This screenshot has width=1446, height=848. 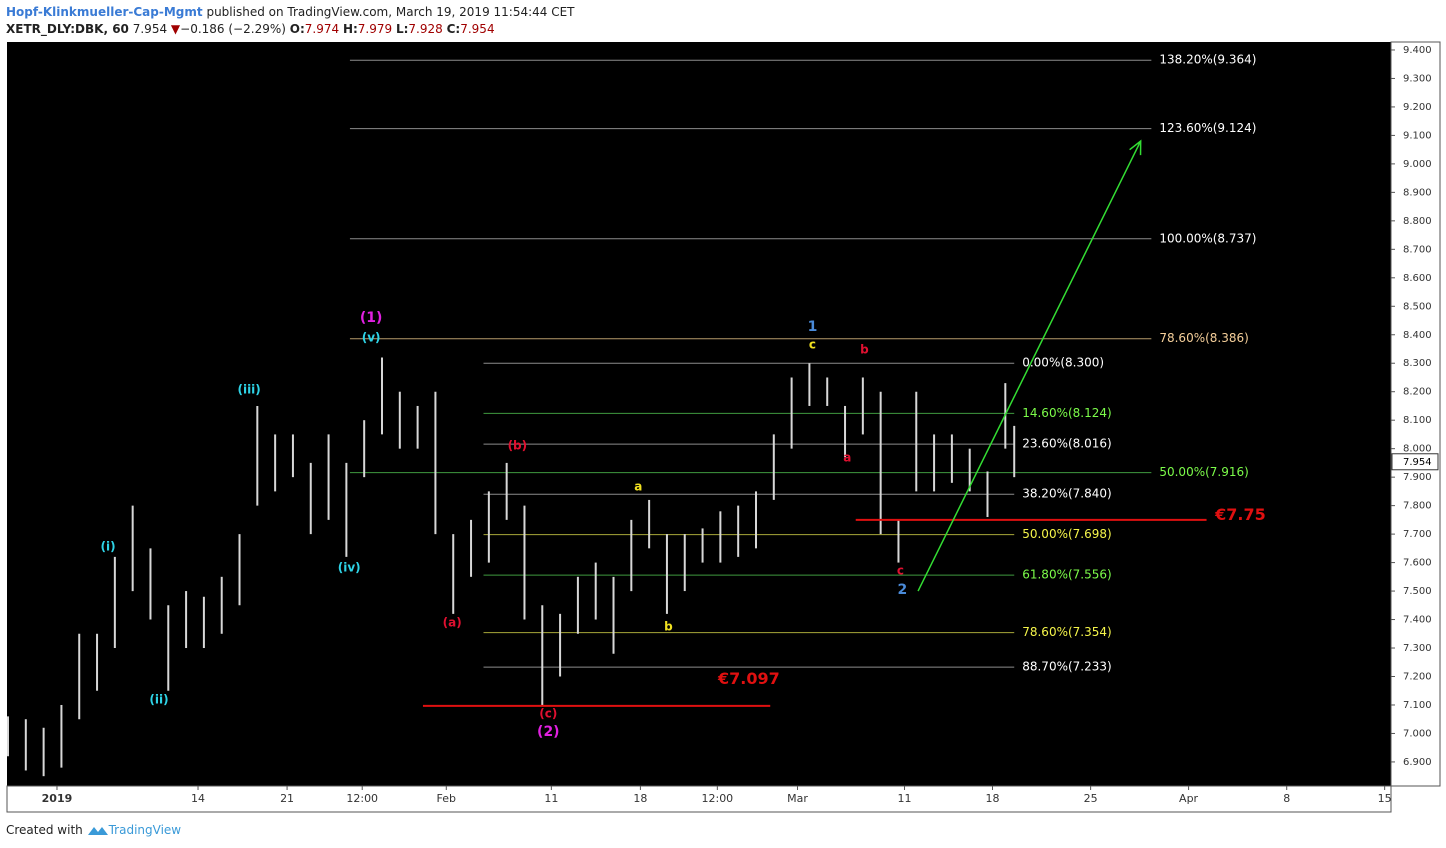 What do you see at coordinates (1091, 798) in the screenshot?
I see `x-tick-label: 25` at bounding box center [1091, 798].